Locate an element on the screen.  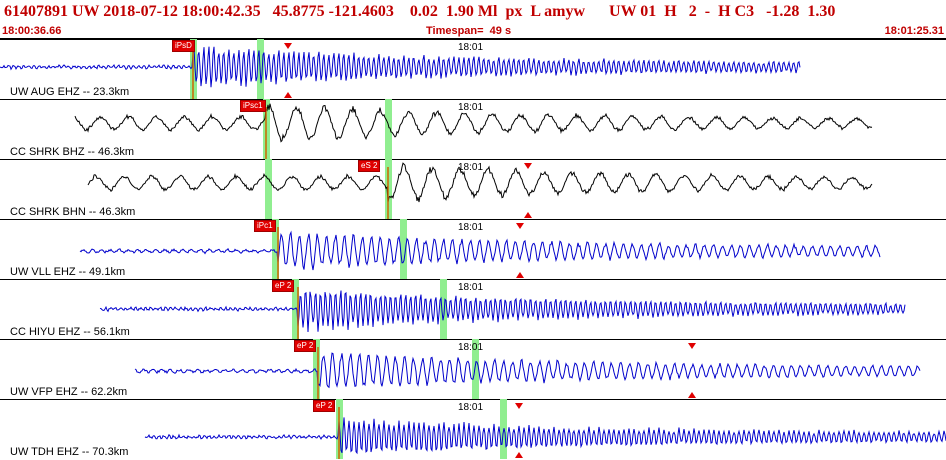
seismogram-panel: eP 2 18:01 UW VFP EHZ -- 62.2km is located at coordinates (473, 369).